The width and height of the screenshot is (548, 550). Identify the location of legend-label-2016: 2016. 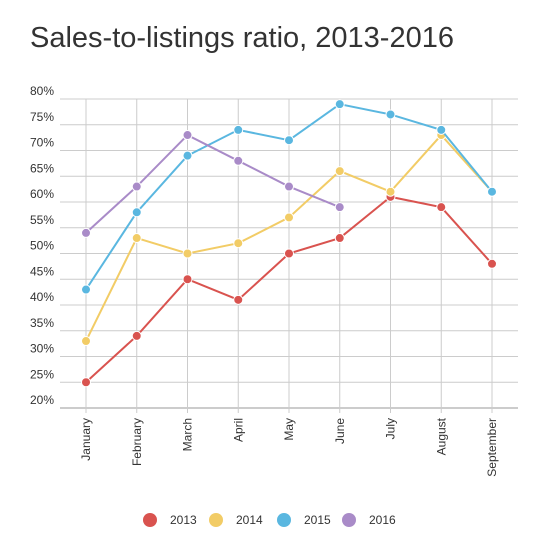
(382, 520).